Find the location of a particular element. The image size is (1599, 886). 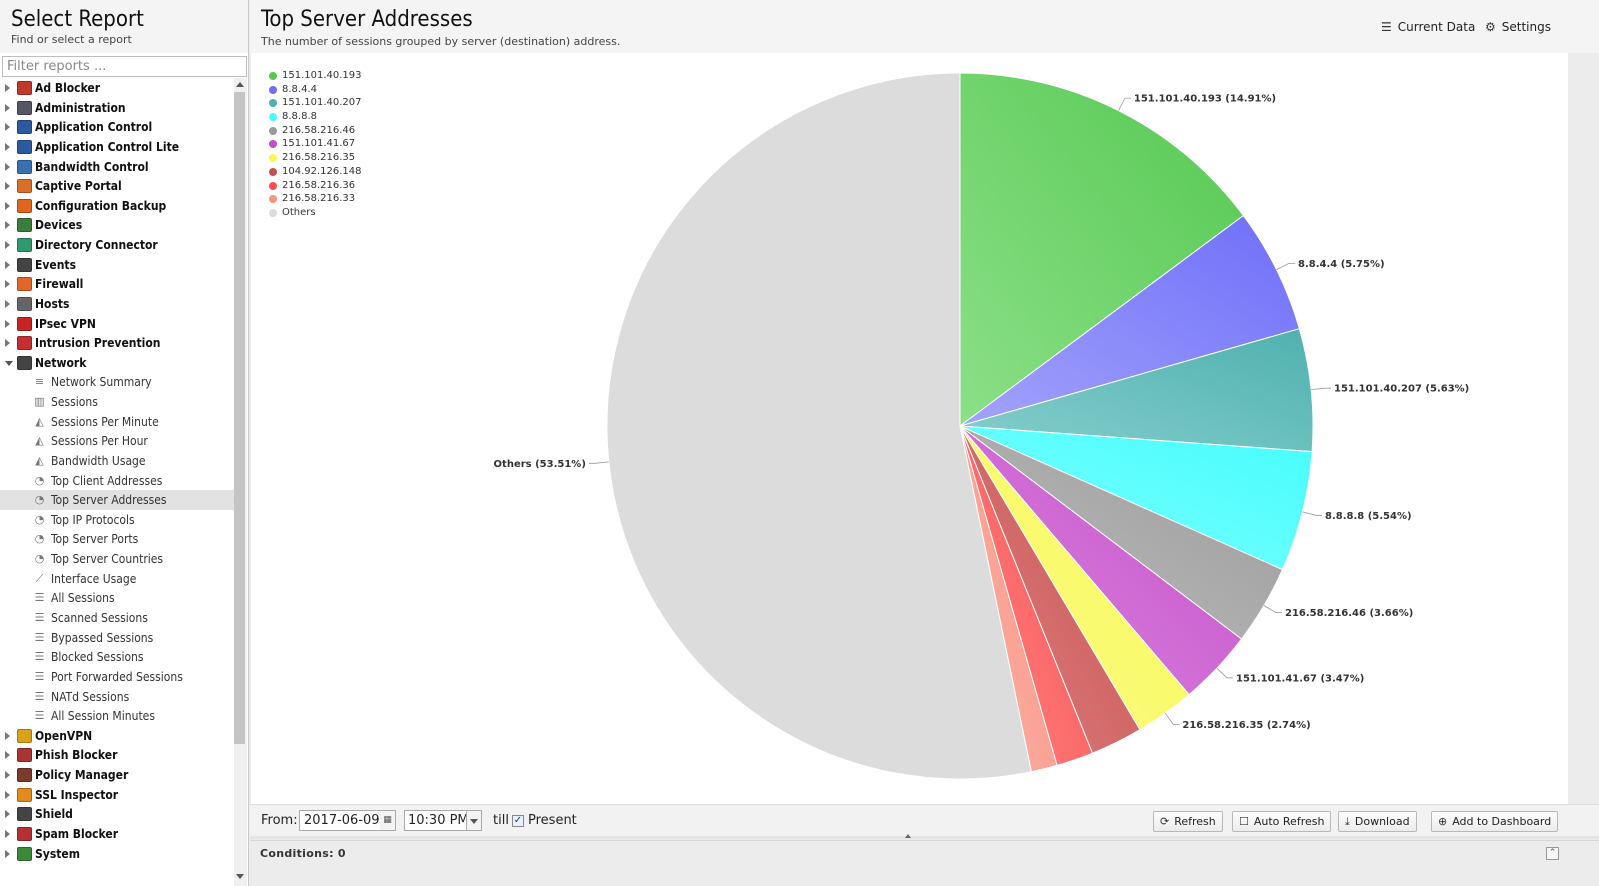

tree-app-shield: Shield is located at coordinates (117, 814).